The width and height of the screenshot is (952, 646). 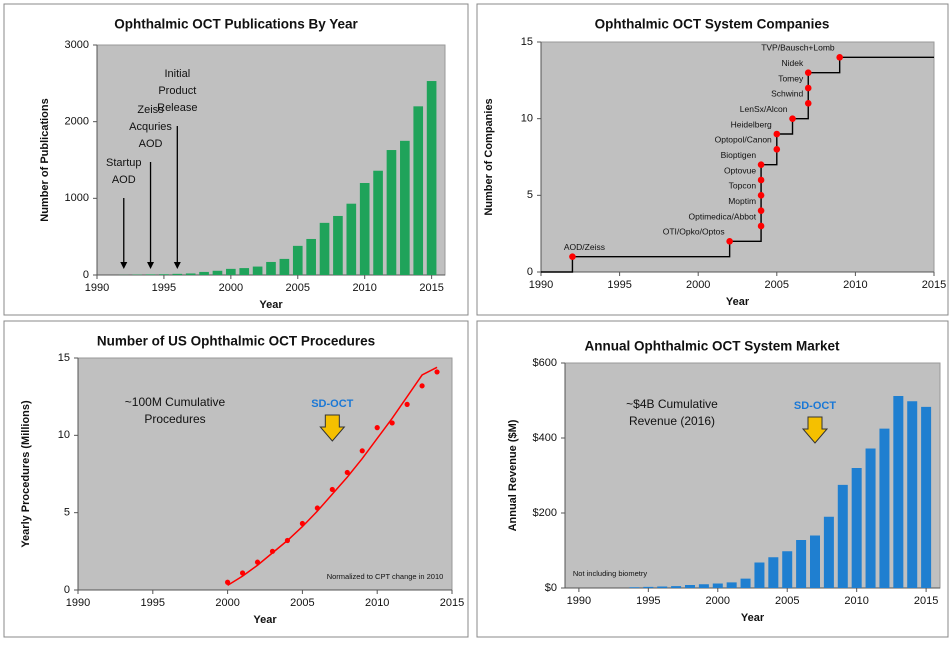 What do you see at coordinates (123, 163) in the screenshot?
I see `annotation: Startup` at bounding box center [123, 163].